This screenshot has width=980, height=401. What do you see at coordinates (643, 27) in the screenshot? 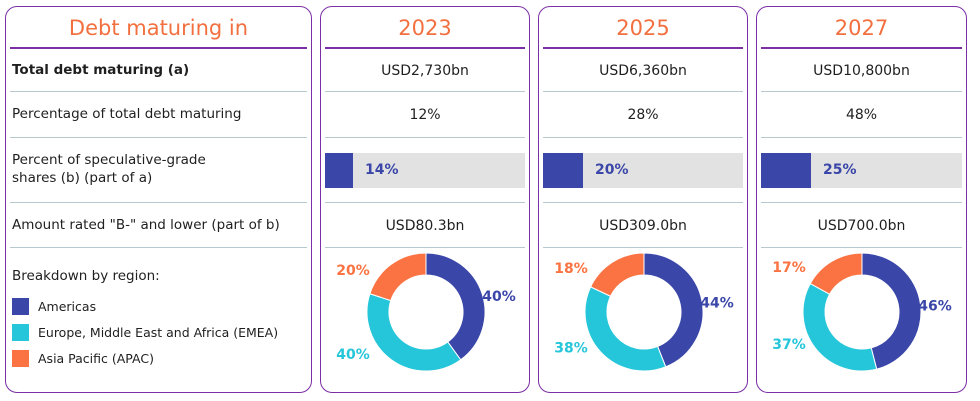
I see `year-header: 2025` at bounding box center [643, 27].